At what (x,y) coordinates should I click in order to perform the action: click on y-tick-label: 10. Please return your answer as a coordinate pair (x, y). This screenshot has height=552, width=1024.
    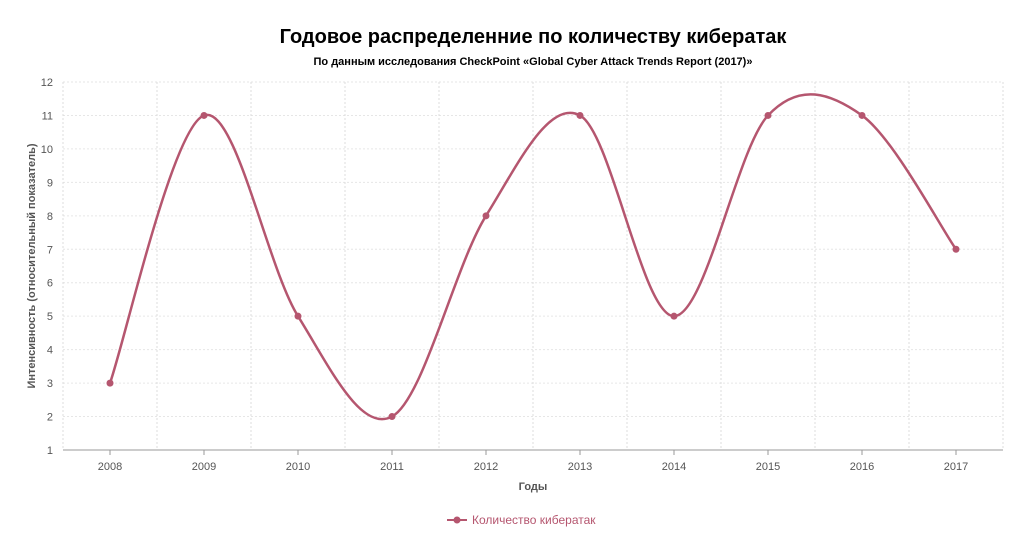
    Looking at the image, I should click on (47, 150).